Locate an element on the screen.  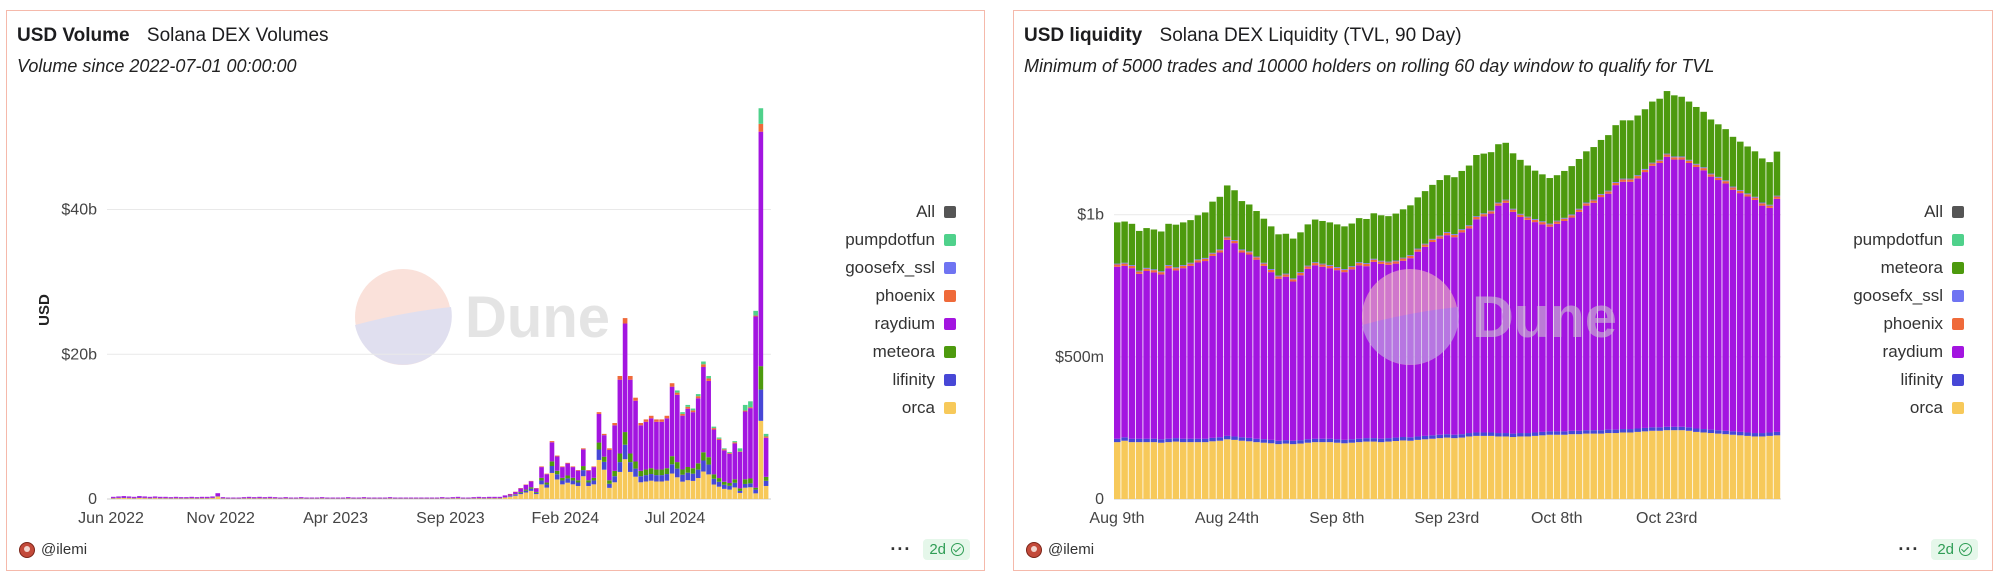
freshness-badge: 2d is located at coordinates (1954, 549).